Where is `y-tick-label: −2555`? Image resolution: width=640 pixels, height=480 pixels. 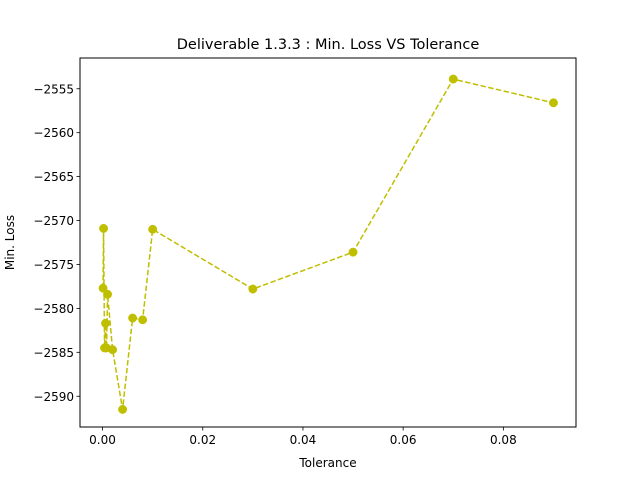
y-tick-label: −2555 is located at coordinates (53, 89).